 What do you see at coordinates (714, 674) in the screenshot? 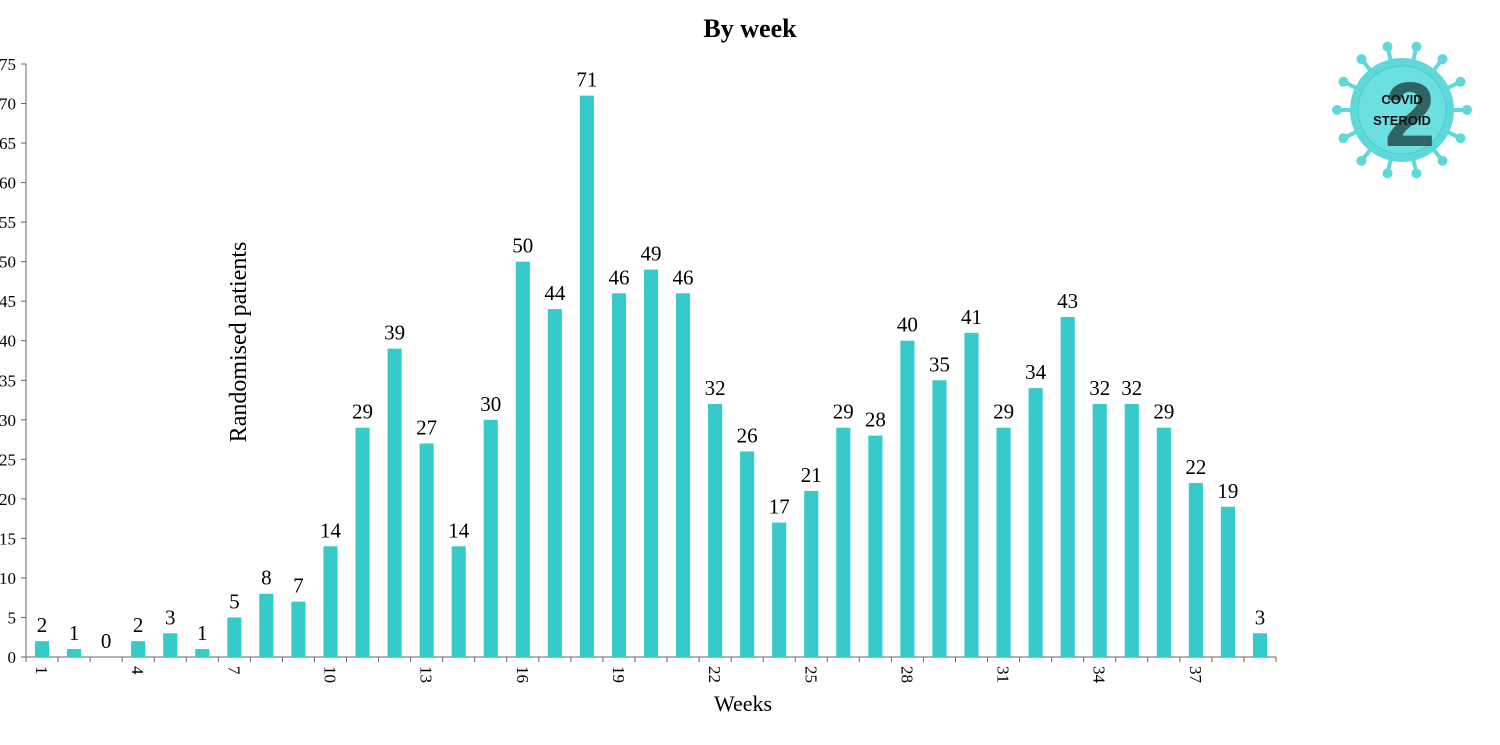
I see `x-tick-label: 22` at bounding box center [714, 674].